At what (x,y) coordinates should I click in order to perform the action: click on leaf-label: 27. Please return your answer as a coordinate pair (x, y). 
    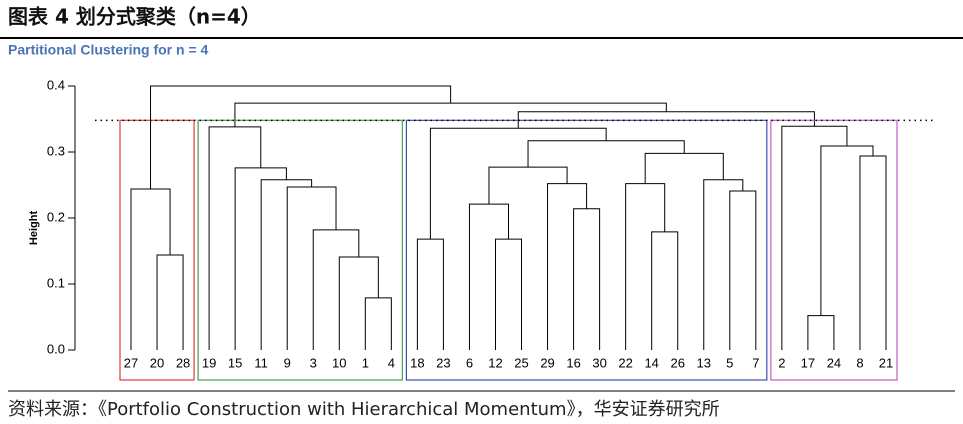
    Looking at the image, I should click on (131, 362).